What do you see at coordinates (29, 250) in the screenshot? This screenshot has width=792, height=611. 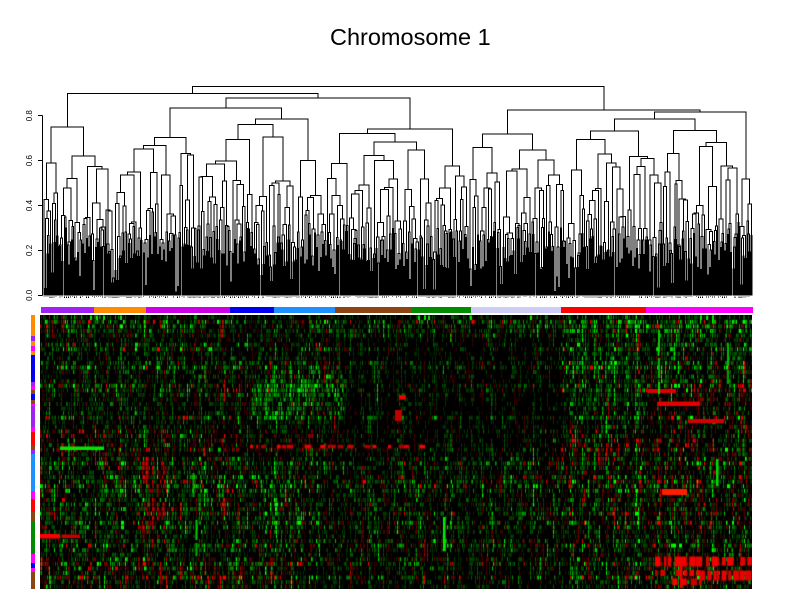 I see `svg-text: 0.2` at bounding box center [29, 250].